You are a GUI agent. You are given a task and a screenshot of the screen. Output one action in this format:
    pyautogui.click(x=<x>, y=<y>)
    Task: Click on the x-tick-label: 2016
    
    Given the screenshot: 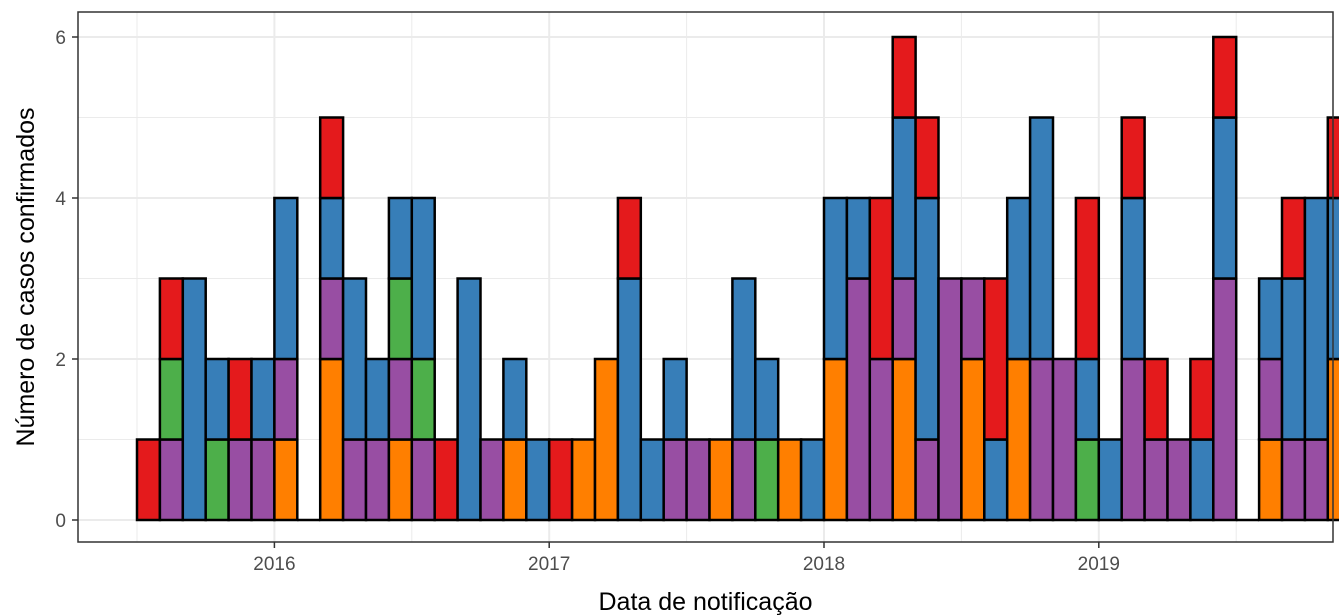 What is the action you would take?
    pyautogui.click(x=274, y=564)
    